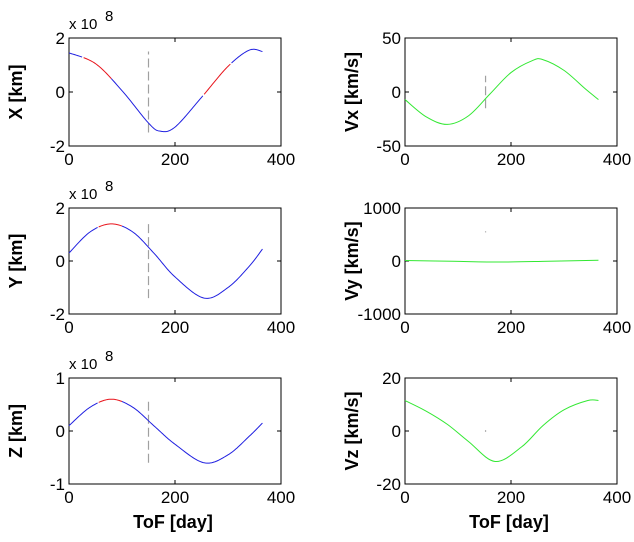 This screenshot has height=542, width=634. What do you see at coordinates (60, 378) in the screenshot?
I see `y-tick-label: 1` at bounding box center [60, 378].